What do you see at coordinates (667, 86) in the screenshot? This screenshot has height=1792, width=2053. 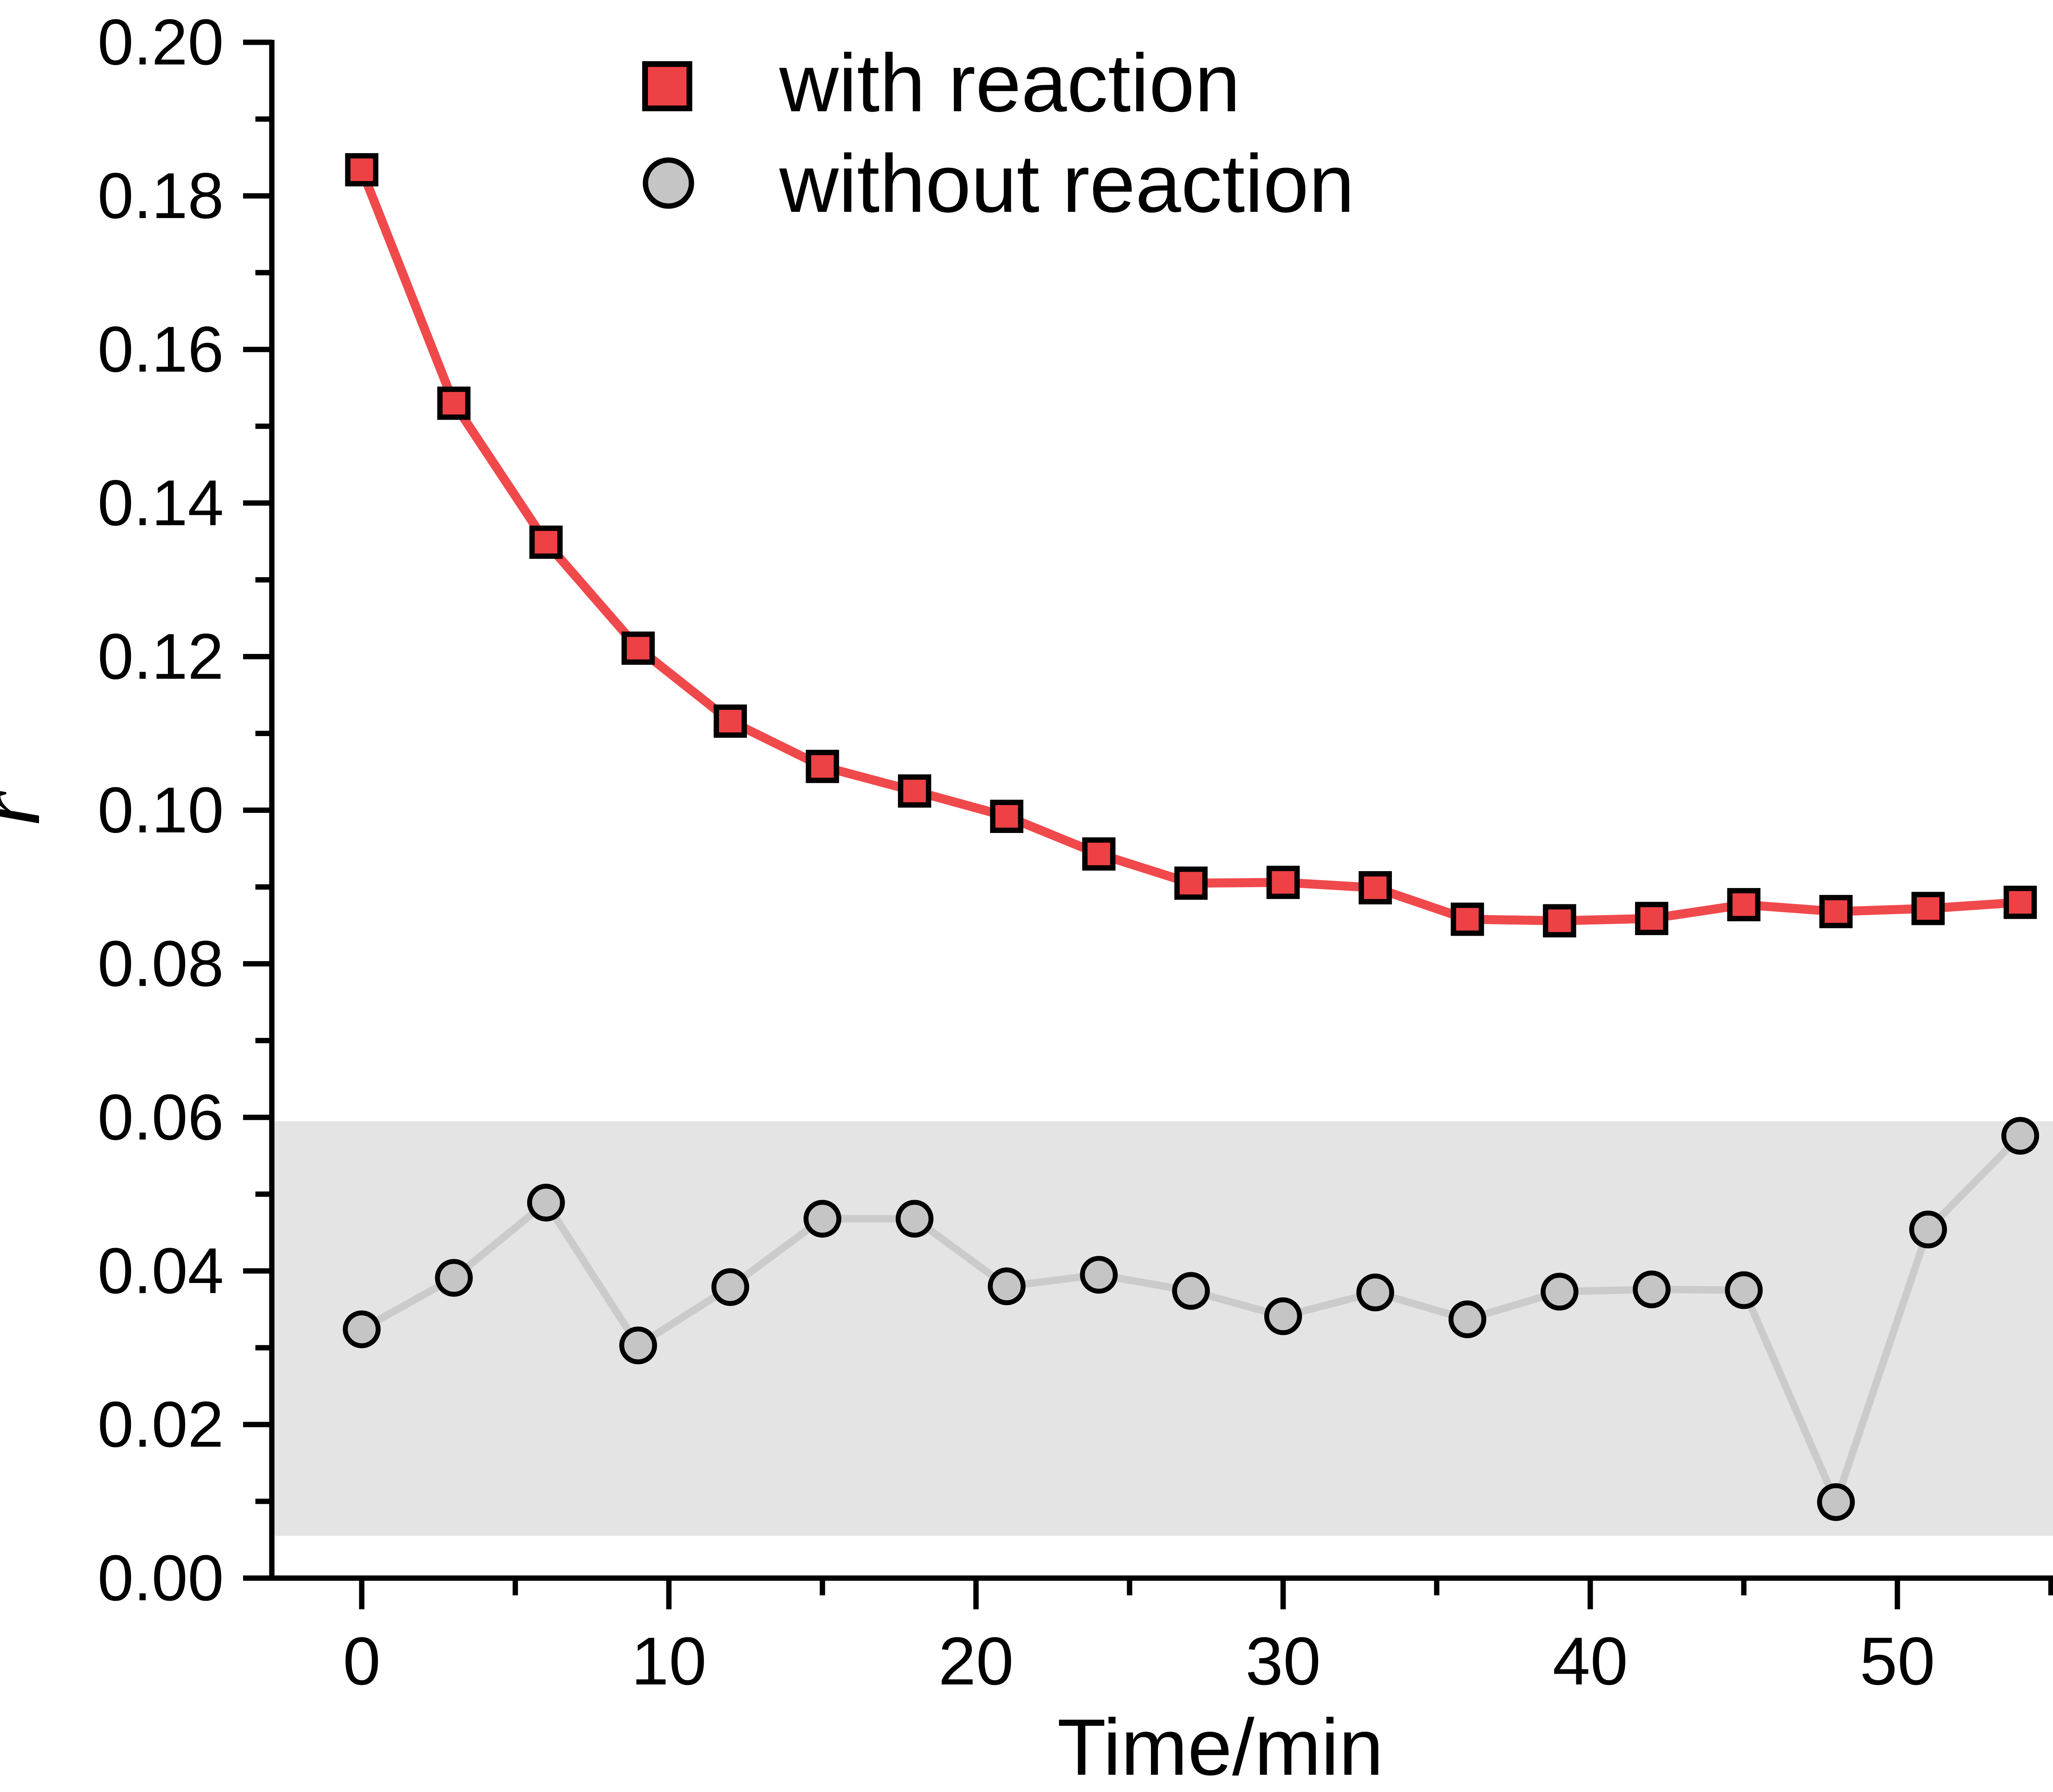 I see `legend-square-marker-icon` at bounding box center [667, 86].